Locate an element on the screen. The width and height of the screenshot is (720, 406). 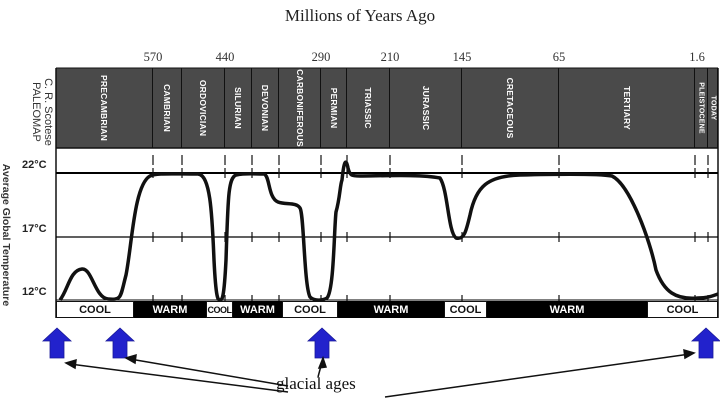
period-ordovician: ORDOVICIAN is located at coordinates (203, 108).